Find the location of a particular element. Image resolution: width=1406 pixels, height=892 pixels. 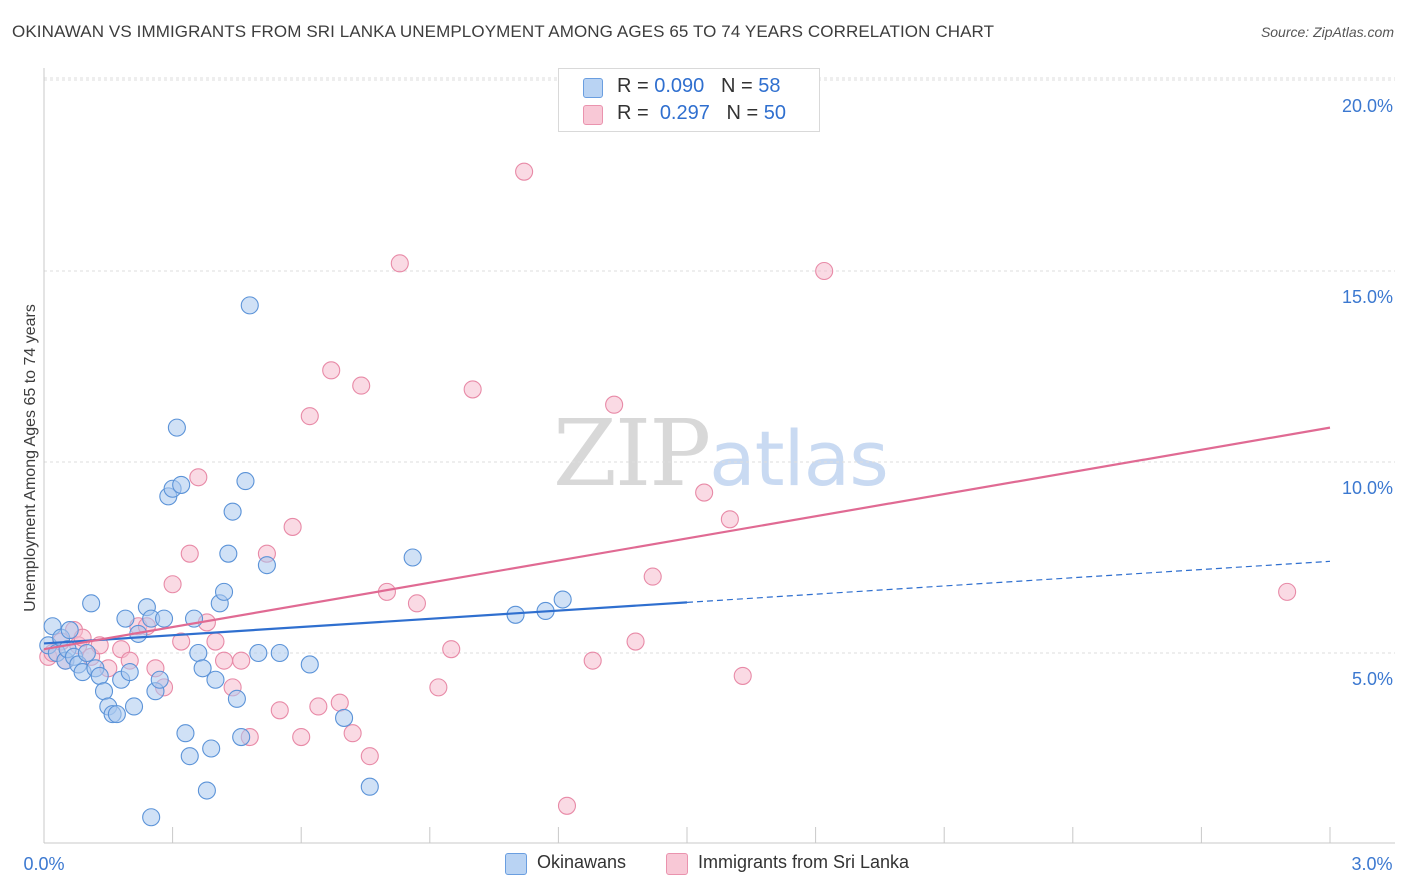

y-tick-label: 15.0% is located at coordinates (1367, 297).